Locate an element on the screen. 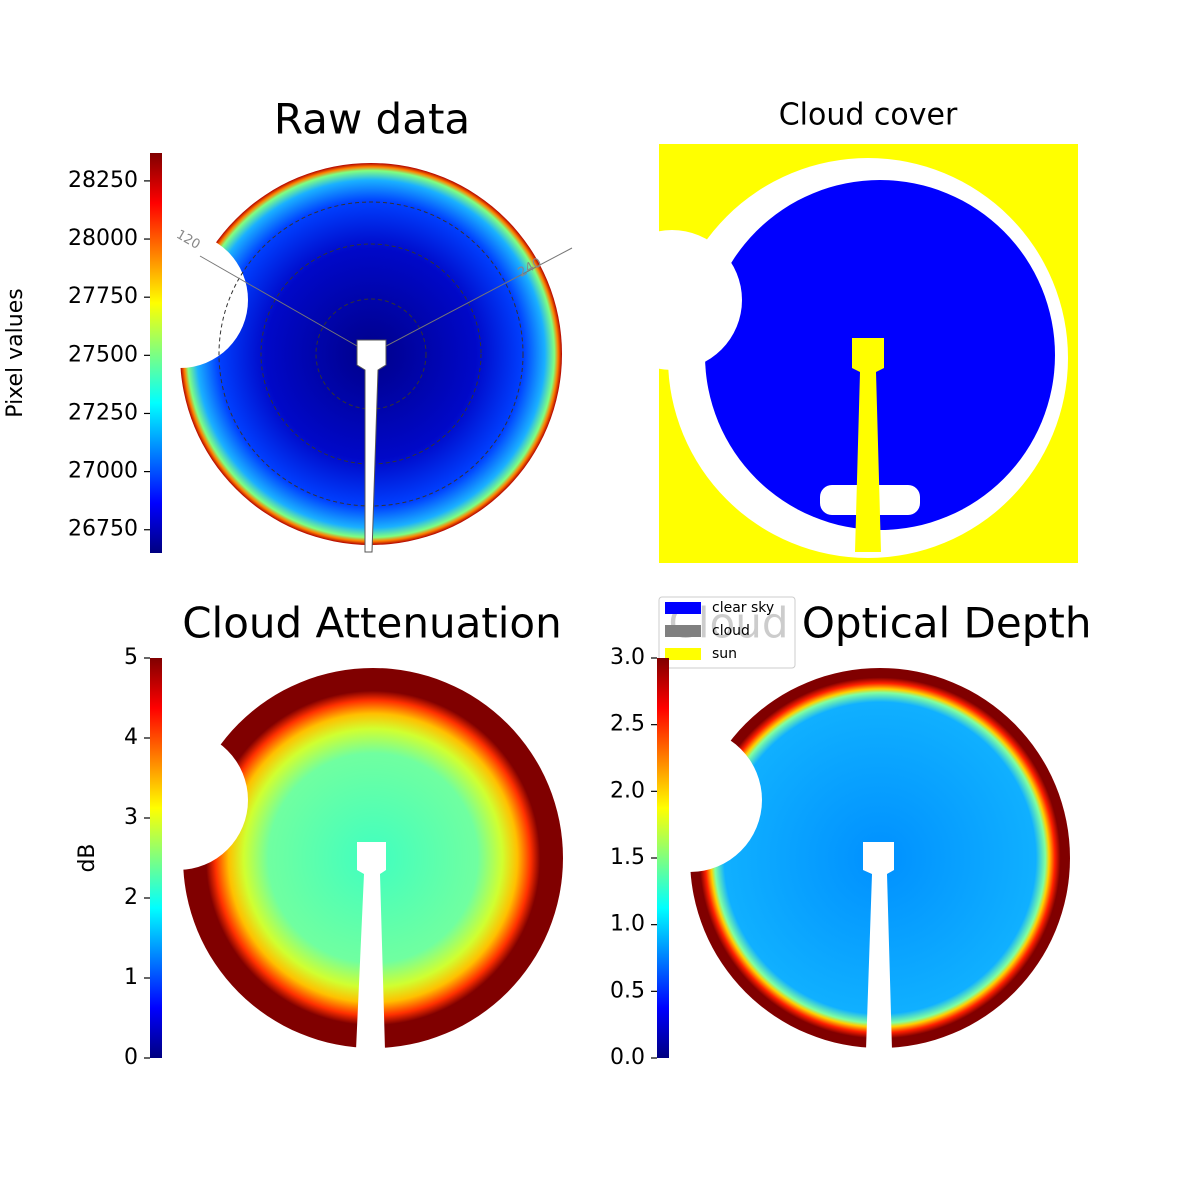  colorbar-tick-label: 0.5 is located at coordinates (627, 990).